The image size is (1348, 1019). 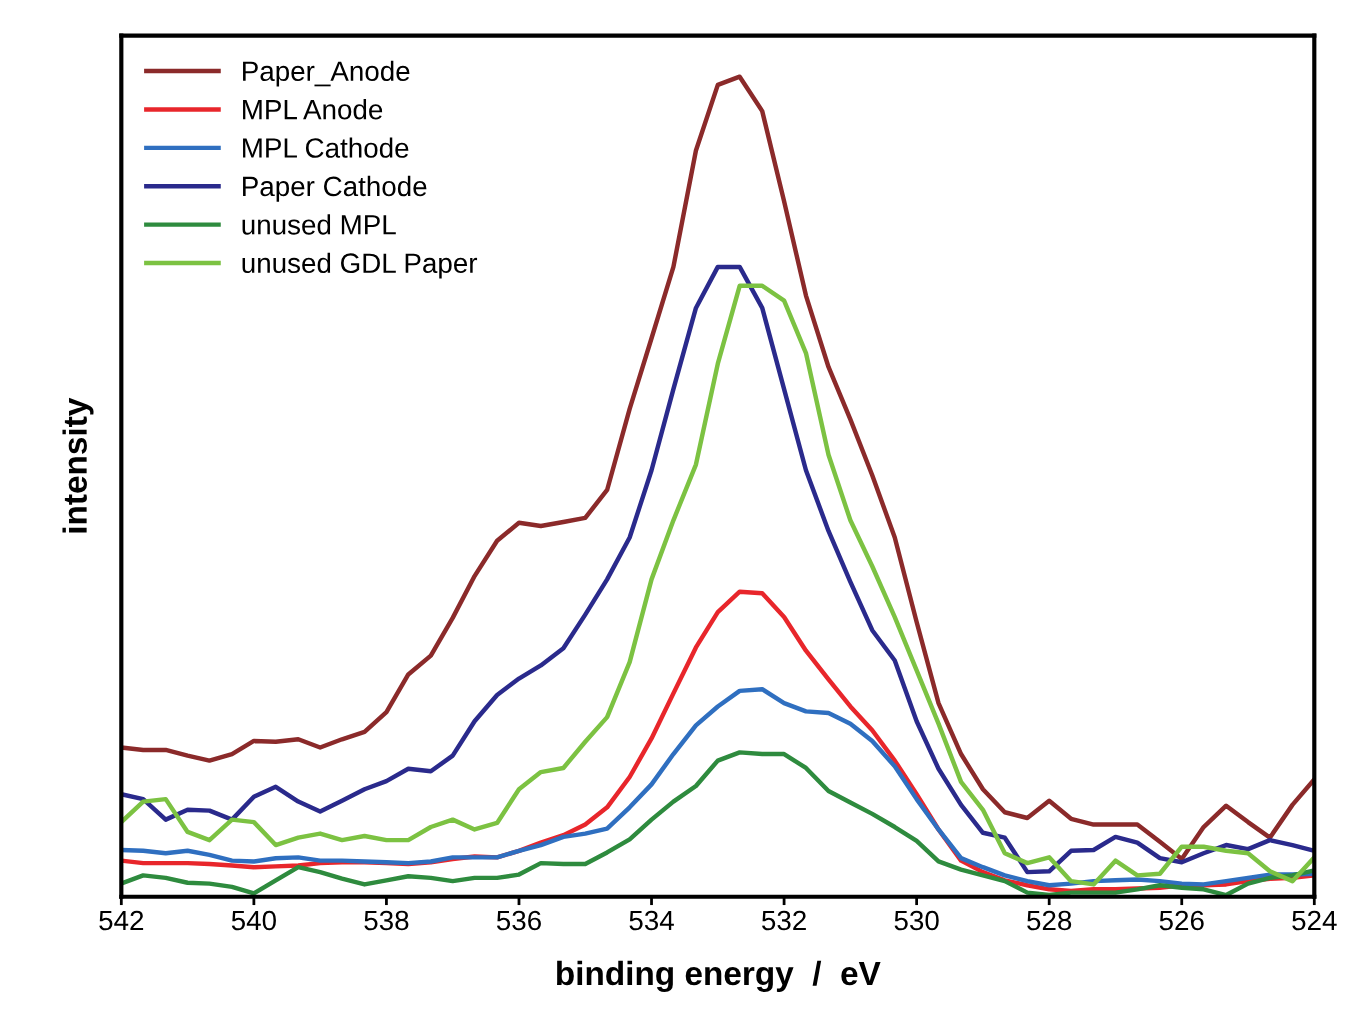 I want to click on x-tick-label: 542, so click(x=121, y=920).